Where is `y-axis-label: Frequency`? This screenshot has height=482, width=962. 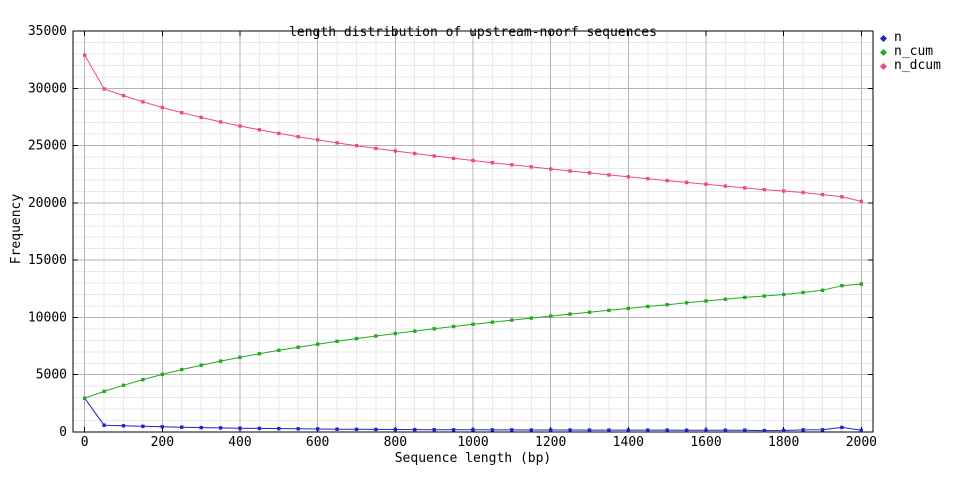 y-axis-label: Frequency is located at coordinates (16, 229).